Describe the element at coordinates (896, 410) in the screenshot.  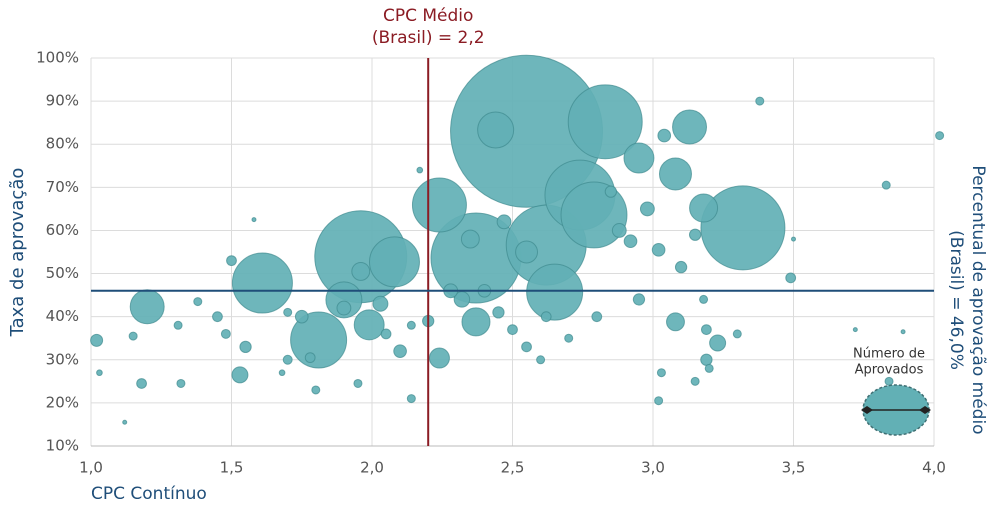
I see `legend-arrowhead` at that location.